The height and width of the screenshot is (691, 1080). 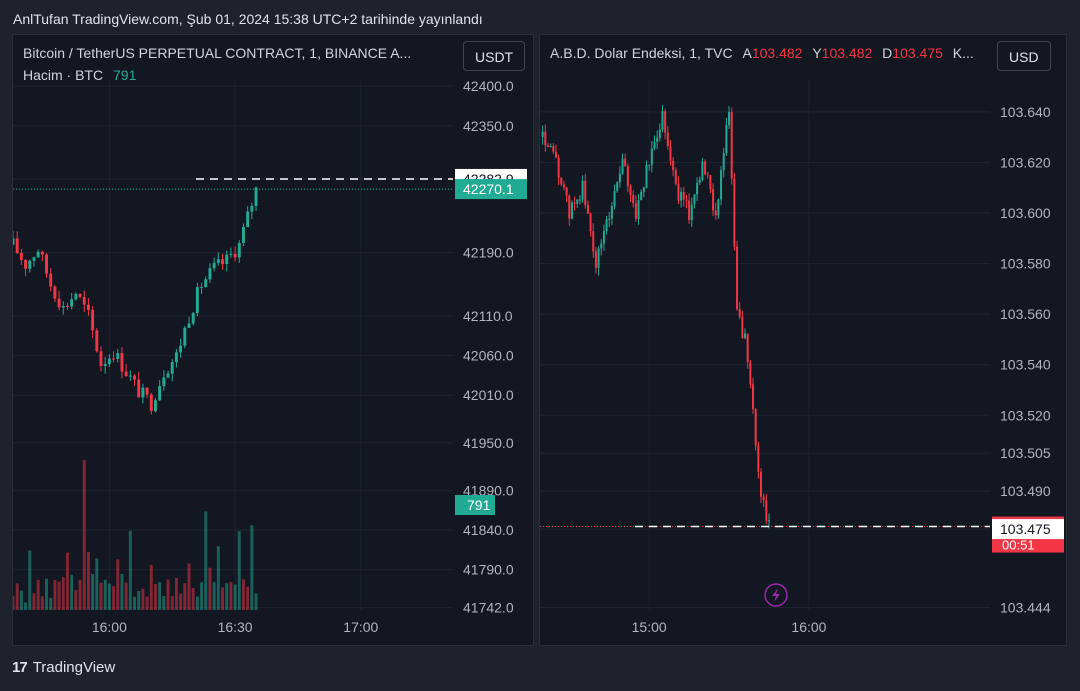 I want to click on price-tick-label: 42110.0, so click(x=488, y=316).